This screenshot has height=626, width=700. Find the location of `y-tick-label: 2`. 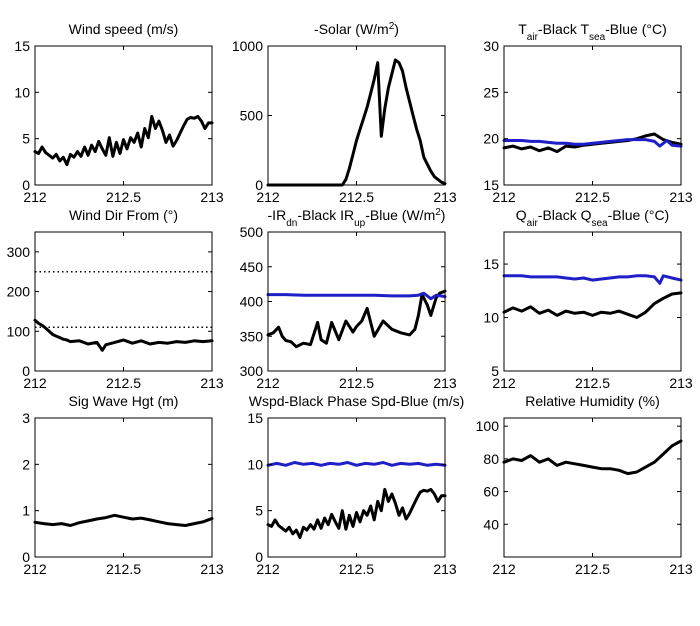

y-tick-label: 2 is located at coordinates (26, 464).